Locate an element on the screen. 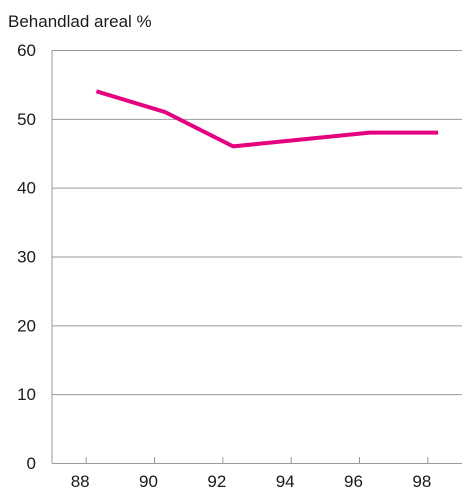 This screenshot has width=464, height=490. y-tick-label-60: 60 is located at coordinates (26, 50).